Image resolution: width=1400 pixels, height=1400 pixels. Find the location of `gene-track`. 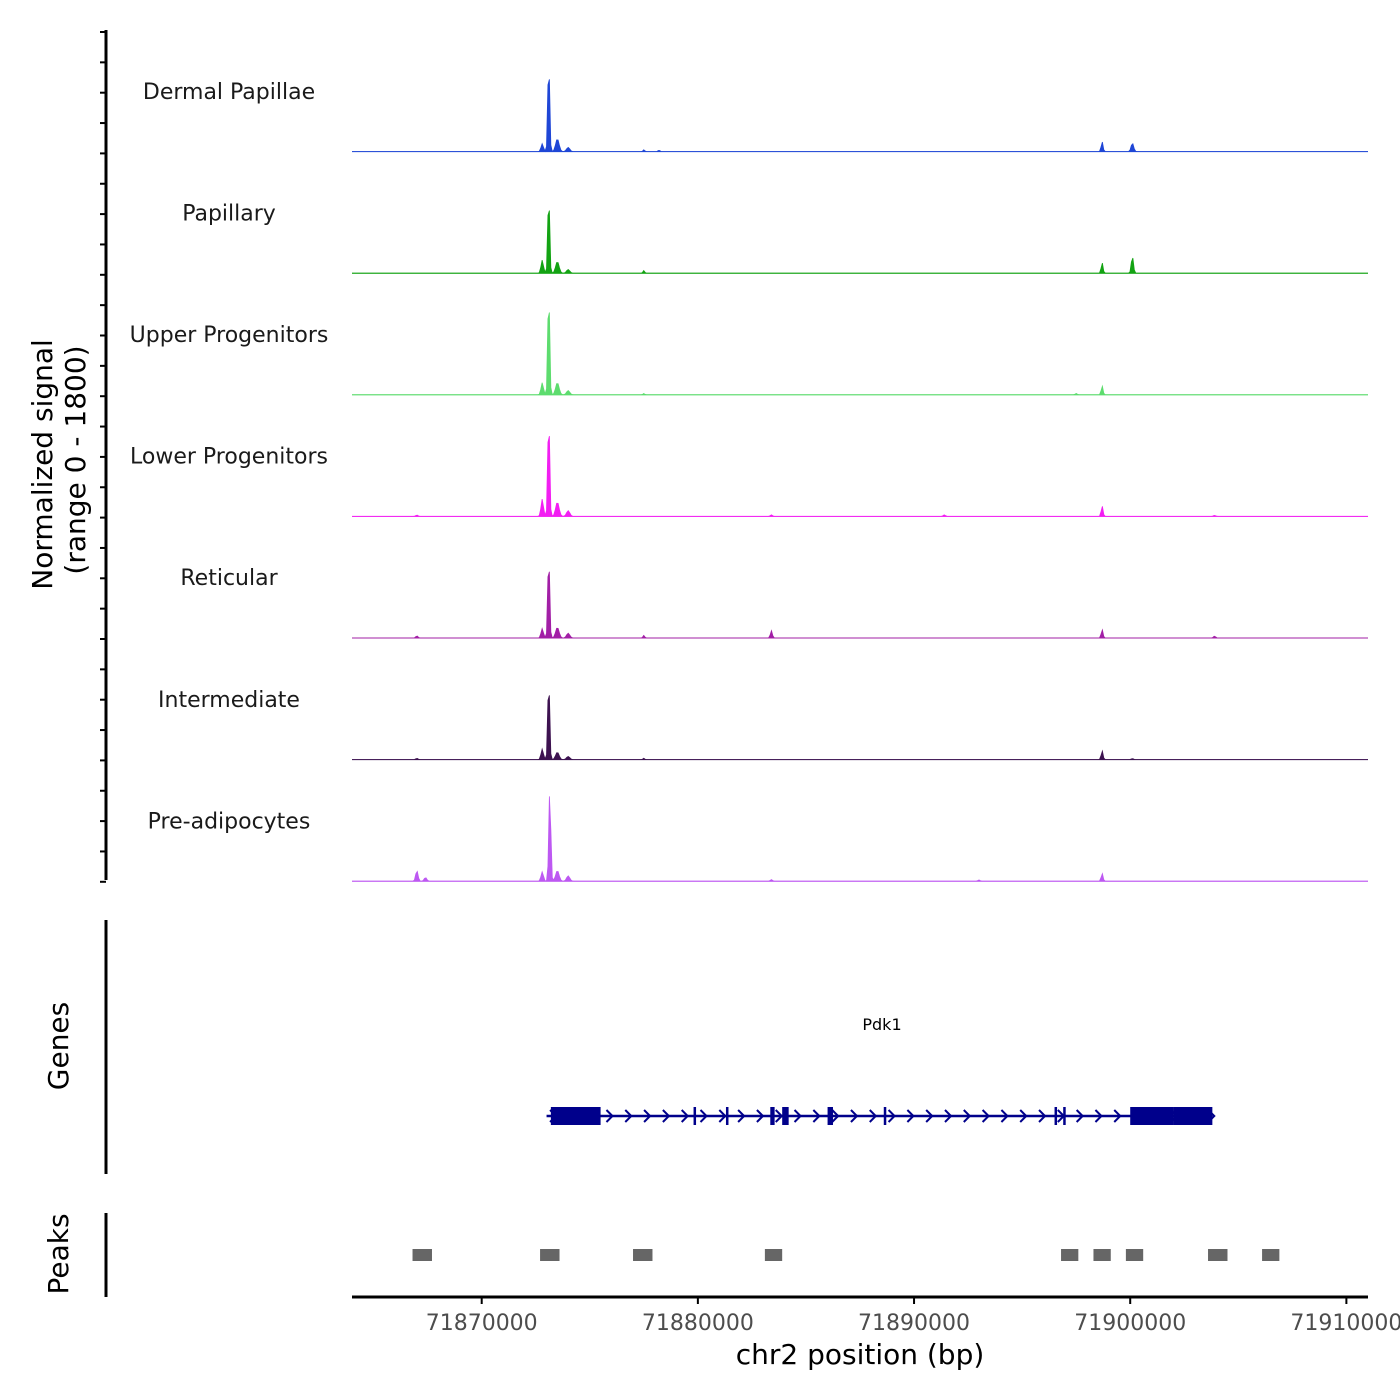

gene-track is located at coordinates (881, 1116).